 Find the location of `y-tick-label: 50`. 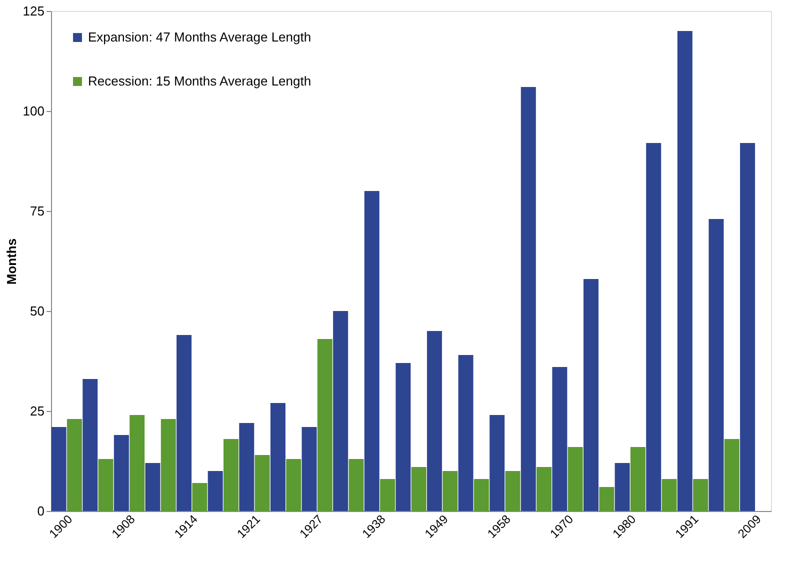

y-tick-label: 50 is located at coordinates (37, 311).